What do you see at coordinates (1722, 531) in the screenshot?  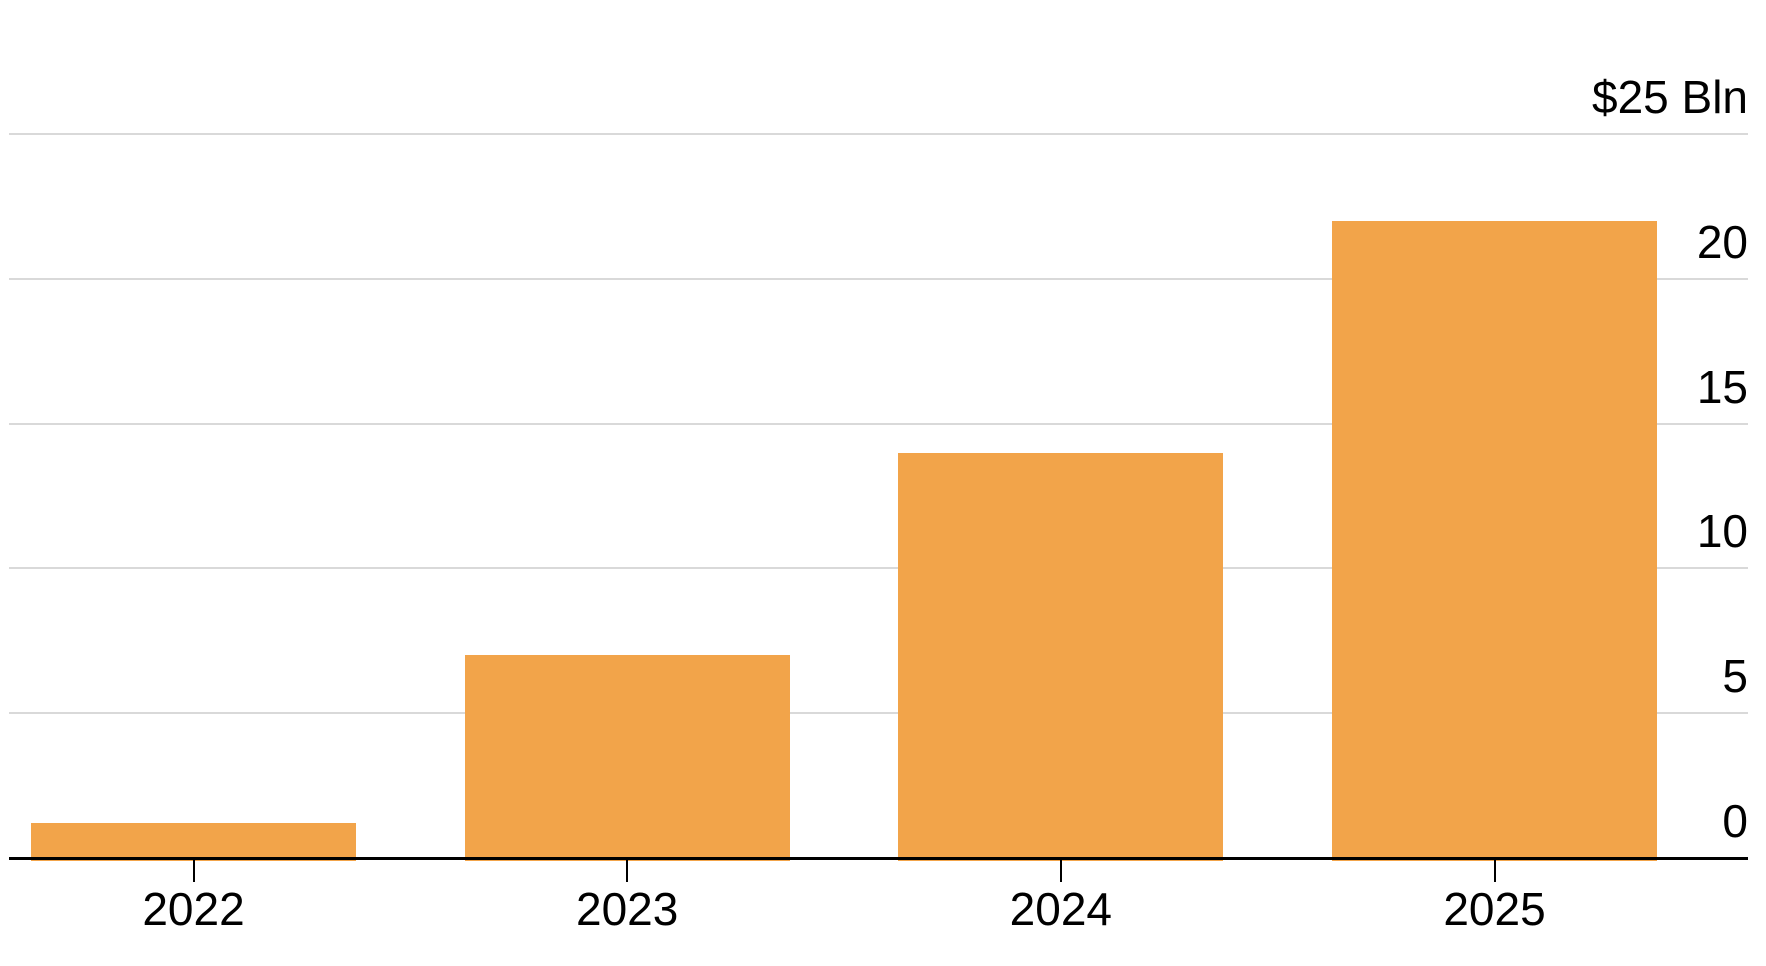 I see `y-axis-label-10: 10` at bounding box center [1722, 531].